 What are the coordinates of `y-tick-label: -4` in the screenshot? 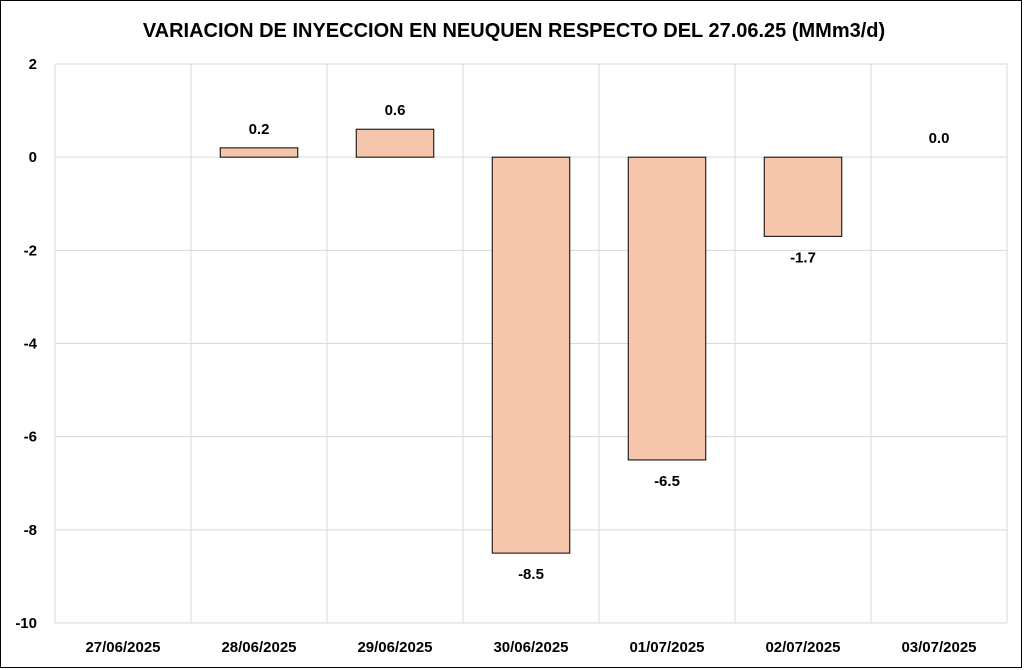 It's located at (31, 344).